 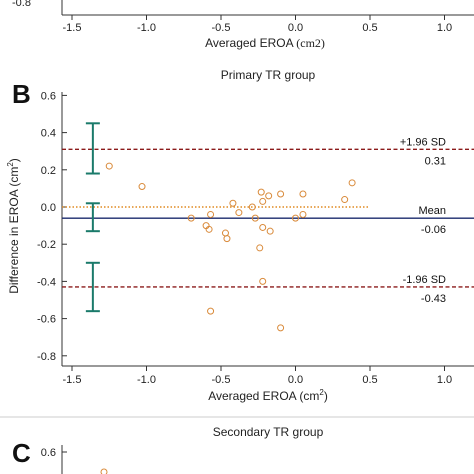 What do you see at coordinates (21, 453) in the screenshot?
I see `panel-c-letter: C` at bounding box center [21, 453].